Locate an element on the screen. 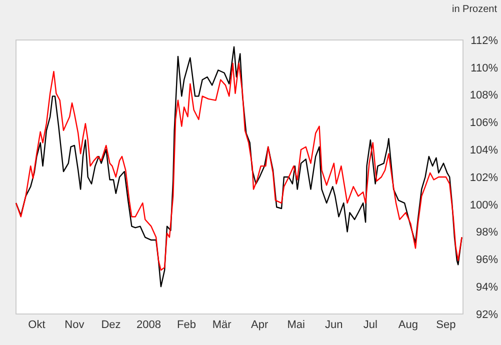 Image resolution: width=501 pixels, height=345 pixels. x-tick-label: Sep is located at coordinates (446, 325).